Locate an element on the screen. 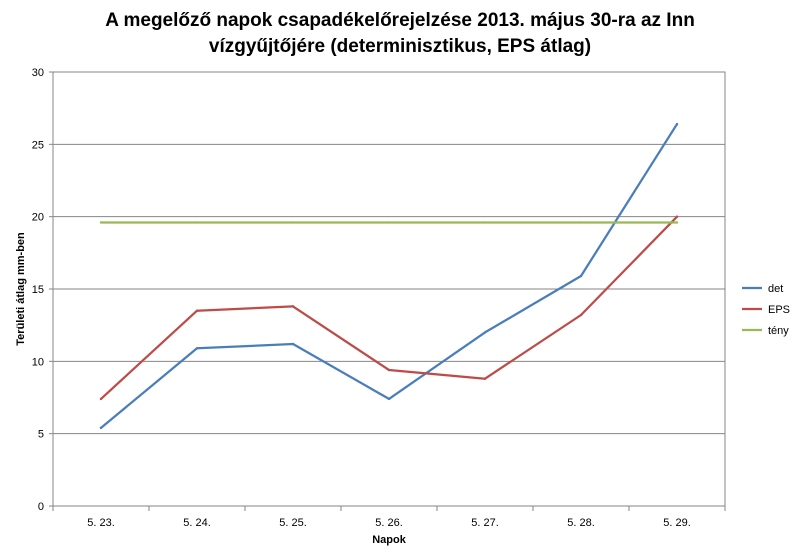 The width and height of the screenshot is (800, 560). x-tick-label: 5. 28. is located at coordinates (581, 523).